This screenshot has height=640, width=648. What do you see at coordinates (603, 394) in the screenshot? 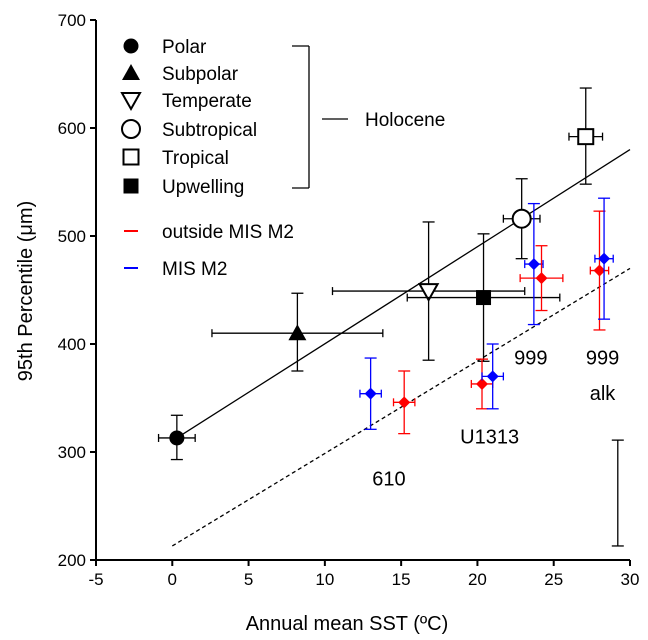
I see `site-label: alk` at bounding box center [603, 394].